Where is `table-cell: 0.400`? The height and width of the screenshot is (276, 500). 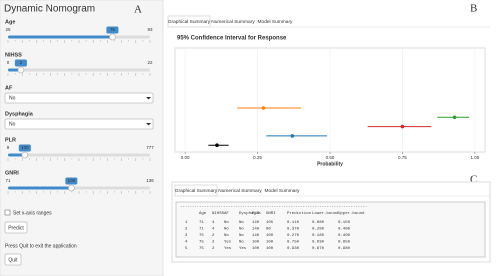 table-cell: 0.400 is located at coordinates (344, 236).